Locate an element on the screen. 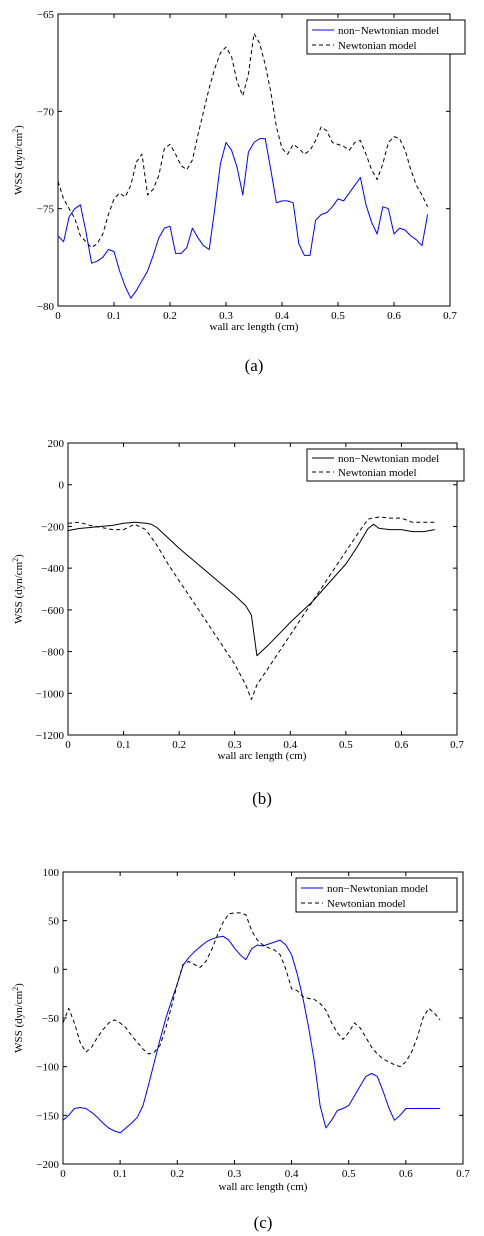  panel-c-xtick-label: 0.2 is located at coordinates (177, 1174).